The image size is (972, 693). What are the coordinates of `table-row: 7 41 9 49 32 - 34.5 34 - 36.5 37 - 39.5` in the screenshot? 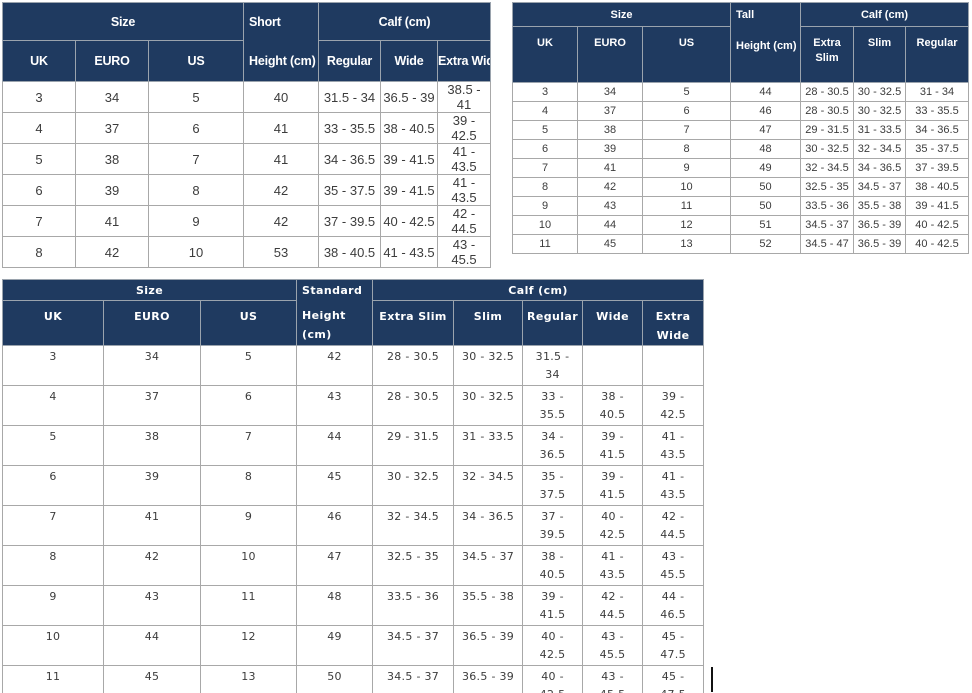 It's located at (741, 168).